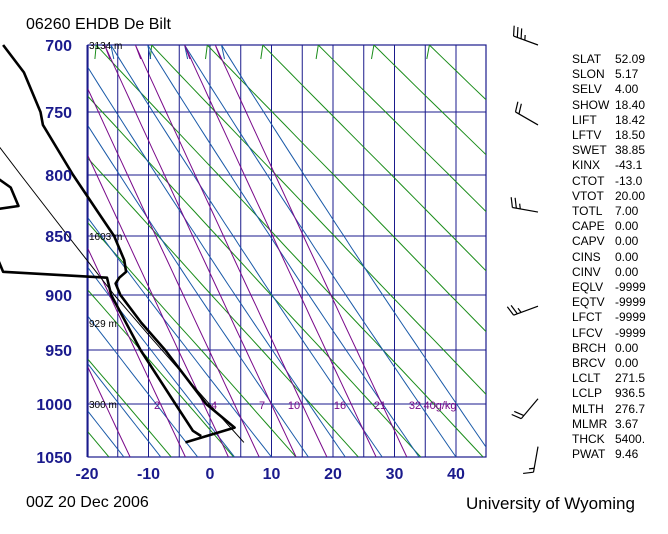 The width and height of the screenshot is (668, 534). What do you see at coordinates (58, 237) in the screenshot?
I see `pressure-label: 850` at bounding box center [58, 237].